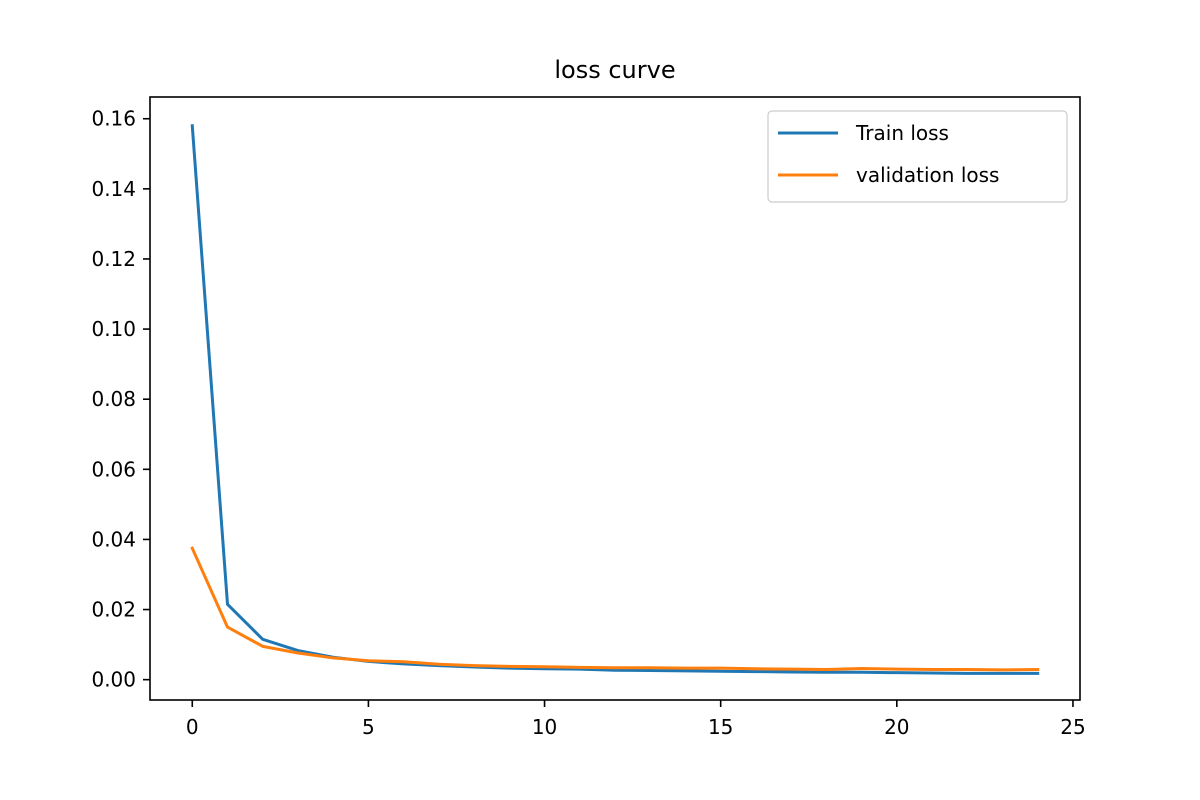  I want to click on y-tick-label: 0.06, so click(113, 469).